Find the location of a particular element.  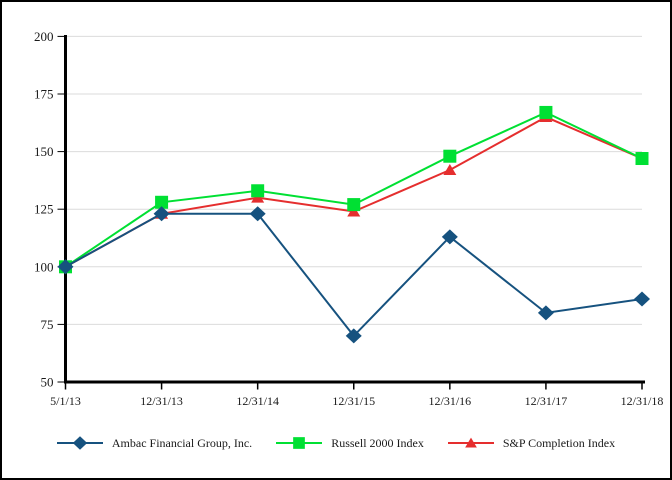

legend-label-sp-completion: S&P Completion Index is located at coordinates (559, 443).